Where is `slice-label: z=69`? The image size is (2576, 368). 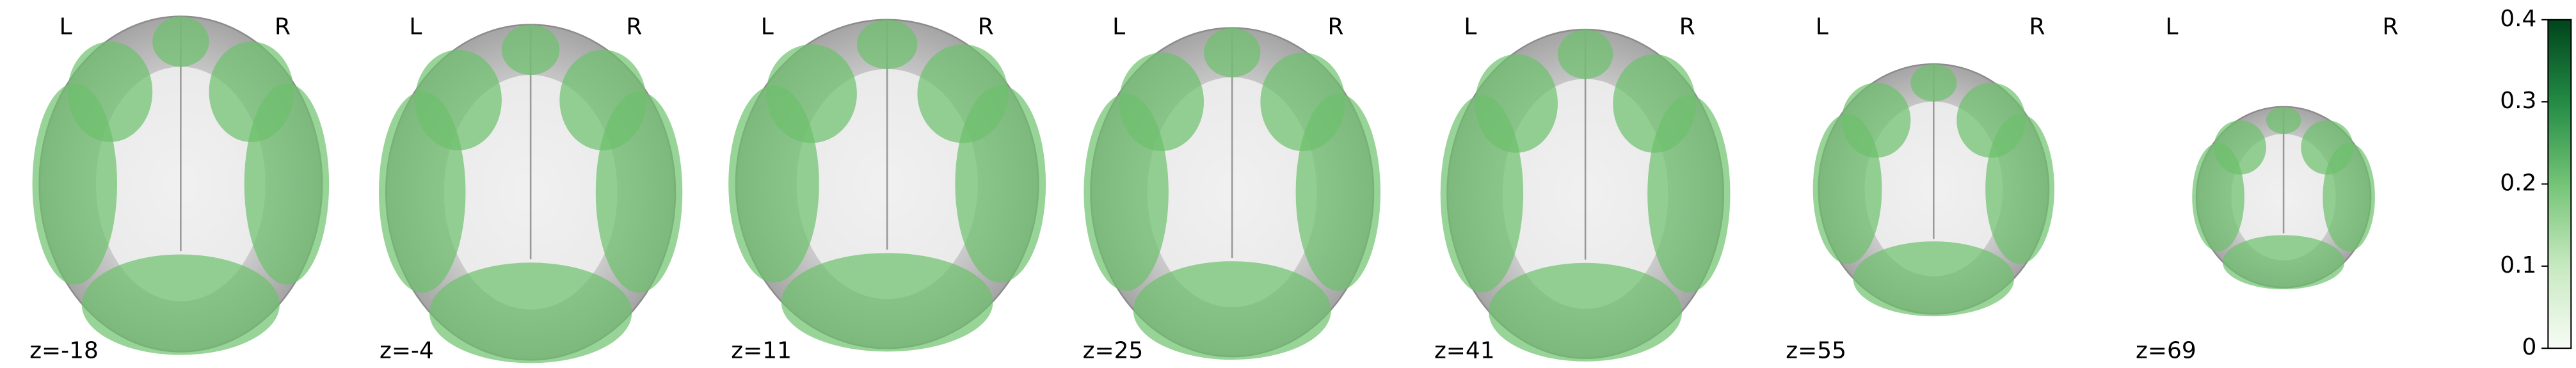 slice-label: z=69 is located at coordinates (2166, 350).